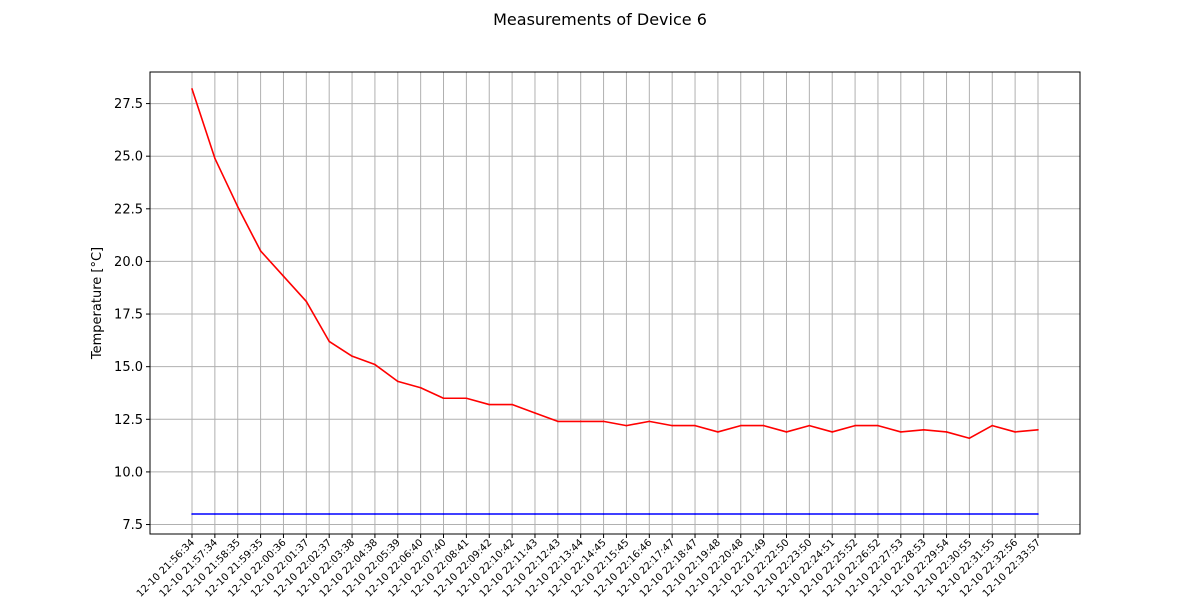 This screenshot has width=1200, height=600. Describe the element at coordinates (128, 209) in the screenshot. I see `y-tick-label: 22.5` at that location.